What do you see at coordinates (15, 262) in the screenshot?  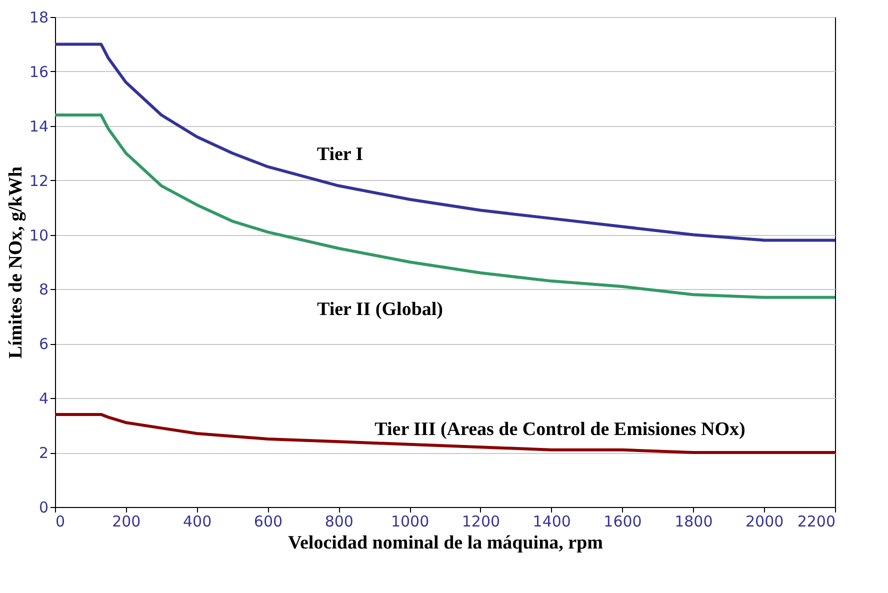 I see `y-axis-title: Límites de NOx, g/kWh` at bounding box center [15, 262].